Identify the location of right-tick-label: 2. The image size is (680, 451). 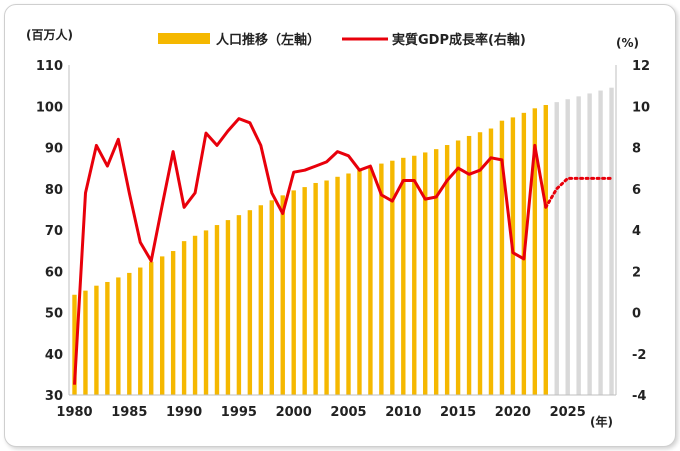
(636, 272).